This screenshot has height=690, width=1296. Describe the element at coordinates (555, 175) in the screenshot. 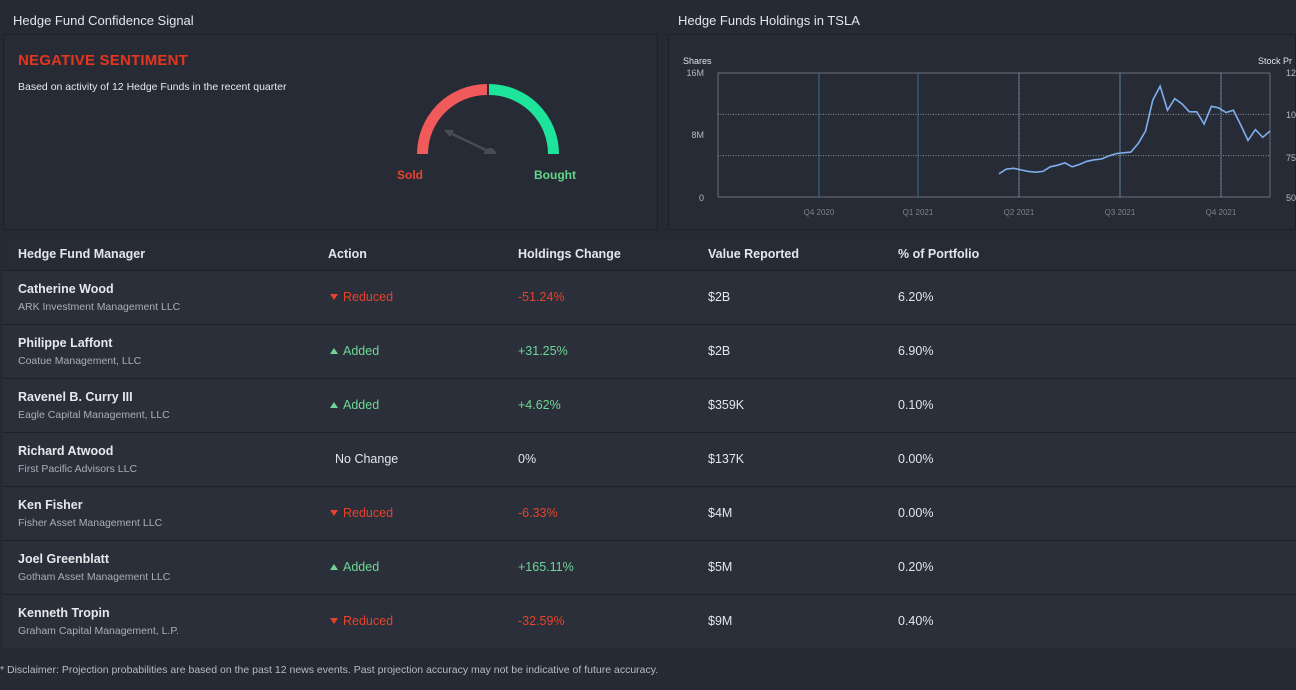

I see `gauge-bought-label: Bought` at that location.